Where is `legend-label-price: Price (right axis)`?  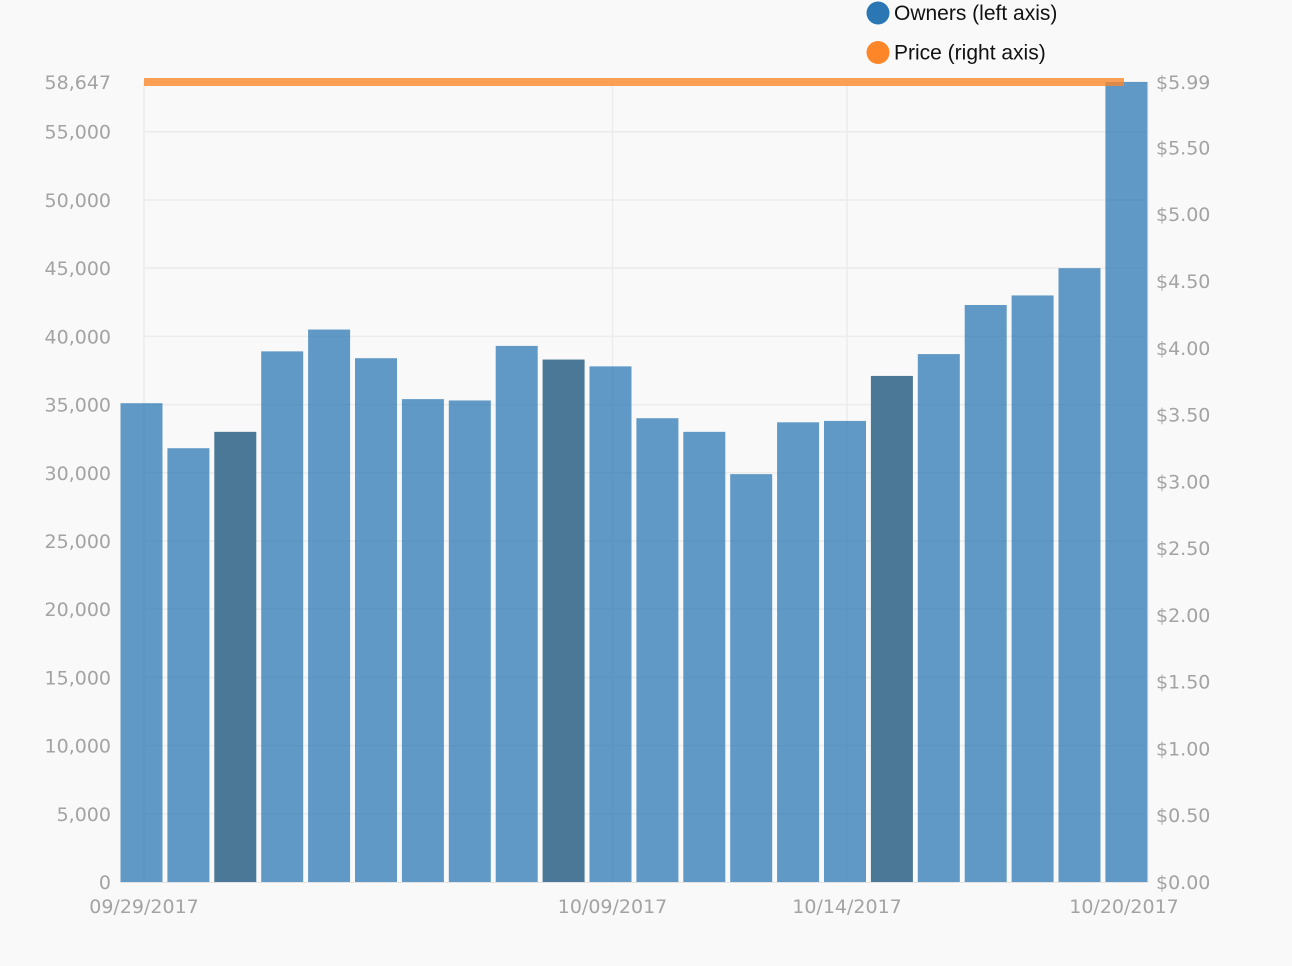 legend-label-price: Price (right axis) is located at coordinates (970, 53).